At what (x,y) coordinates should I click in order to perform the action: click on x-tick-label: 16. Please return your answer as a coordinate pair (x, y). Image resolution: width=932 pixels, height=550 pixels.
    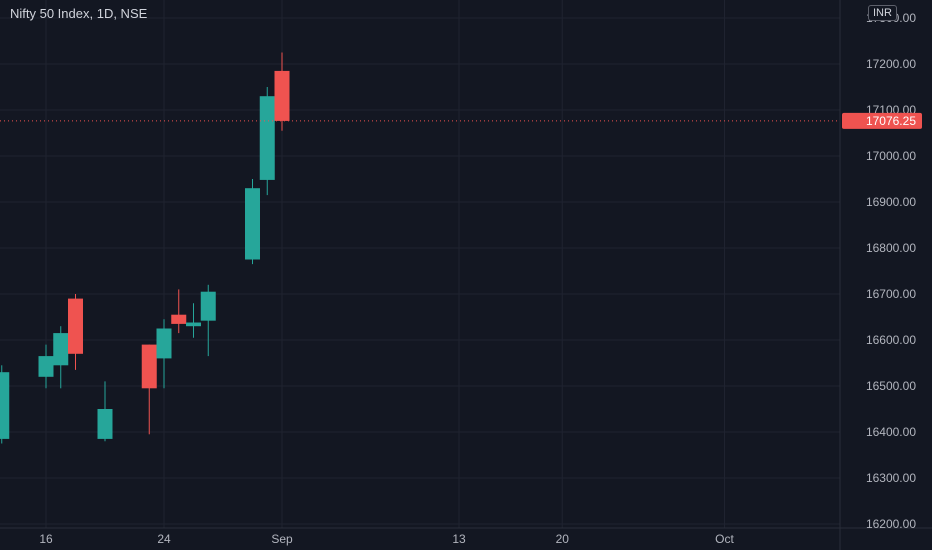
    Looking at the image, I should click on (46, 539).